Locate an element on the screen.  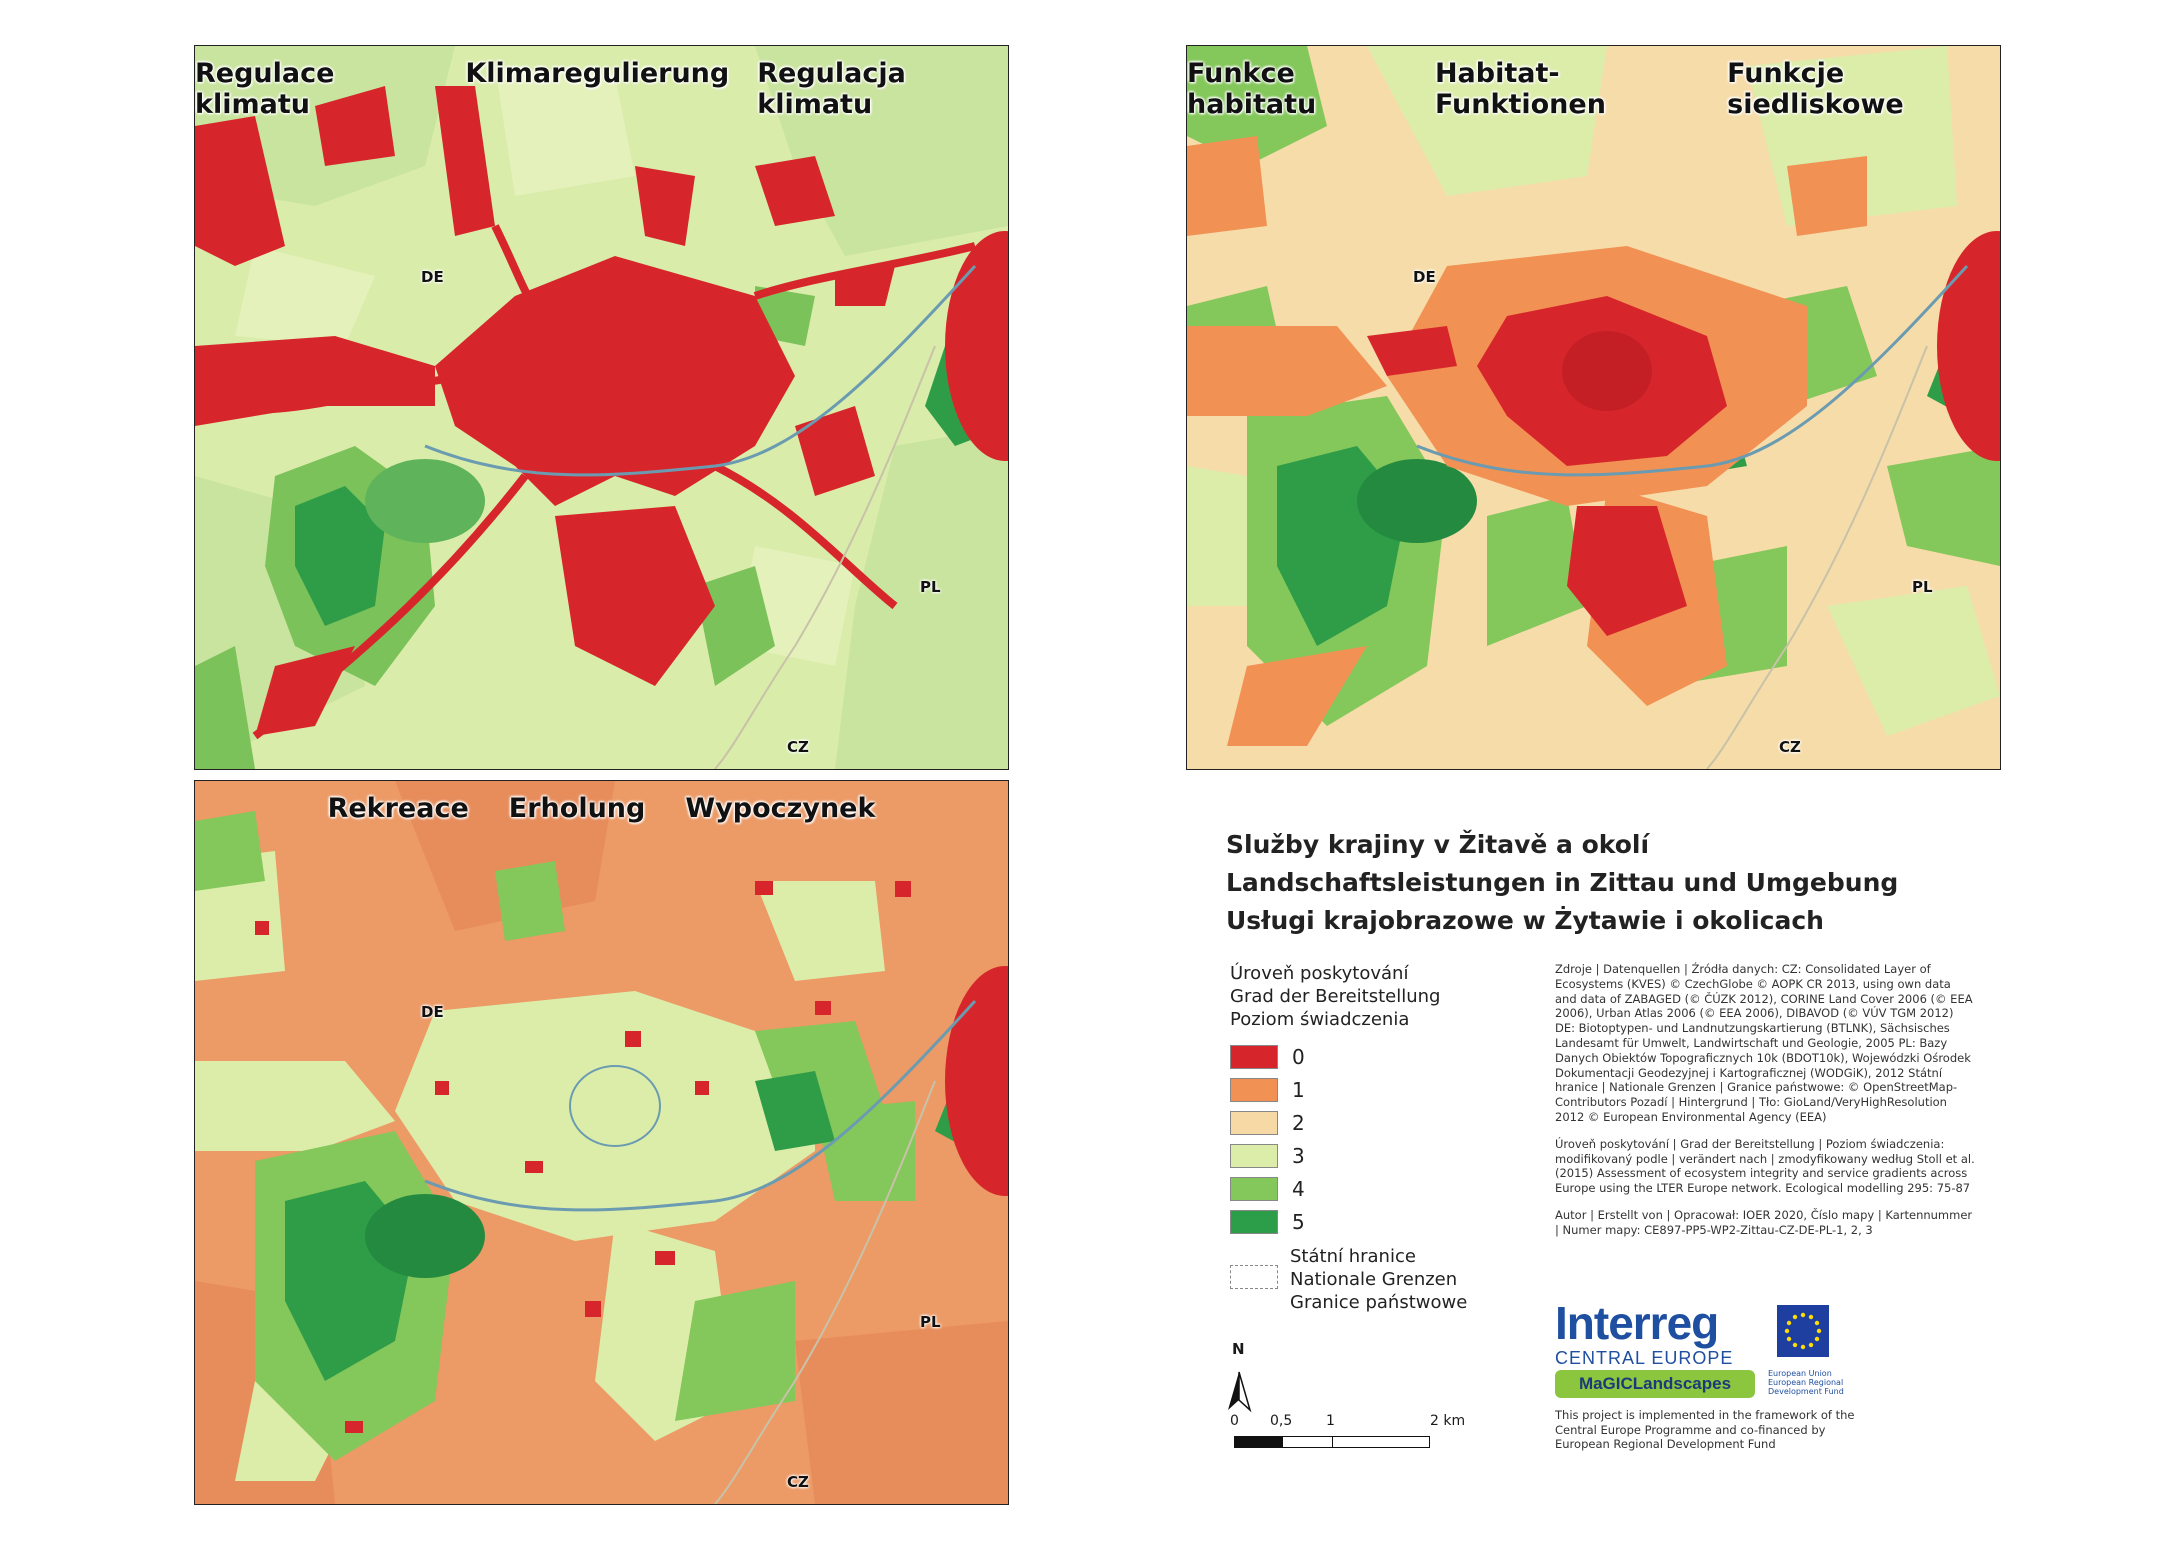
legend-level-3: 3 is located at coordinates (1267, 1156).